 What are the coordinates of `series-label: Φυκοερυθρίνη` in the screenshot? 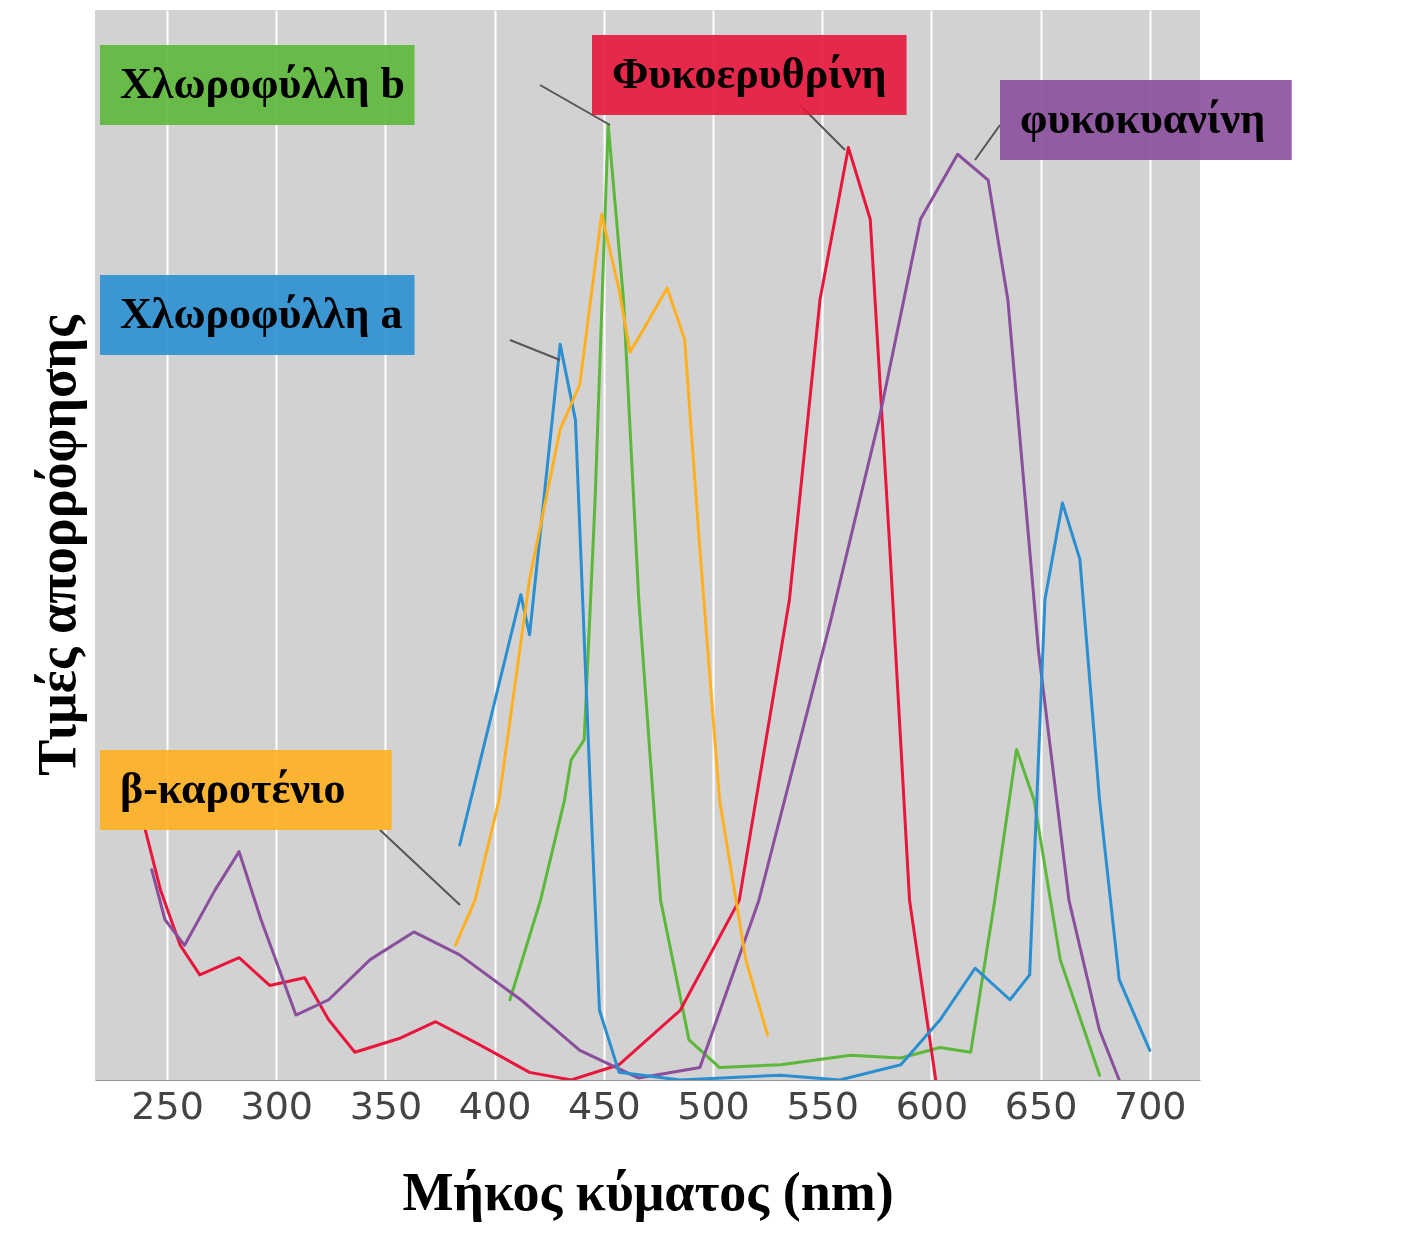 It's located at (749, 73).